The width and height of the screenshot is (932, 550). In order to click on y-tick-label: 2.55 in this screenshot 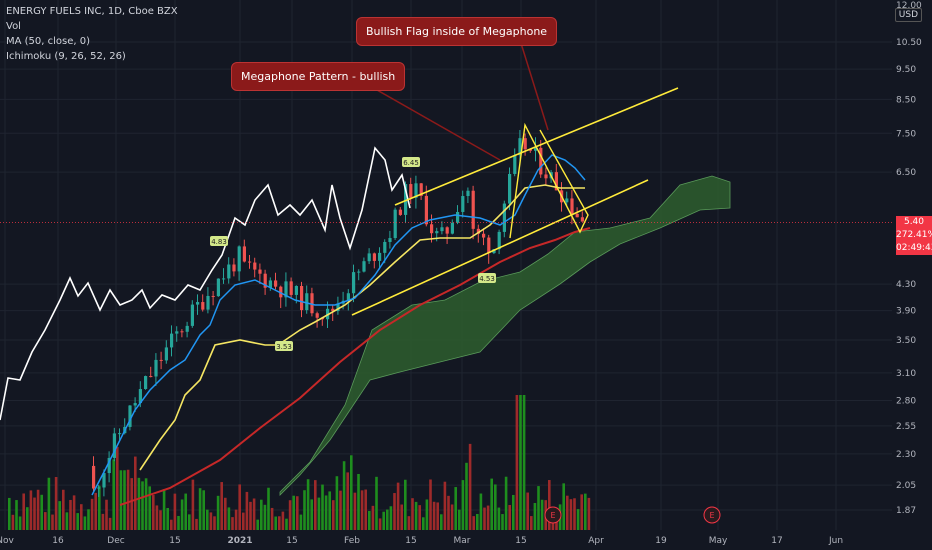, I will do `click(906, 427)`.